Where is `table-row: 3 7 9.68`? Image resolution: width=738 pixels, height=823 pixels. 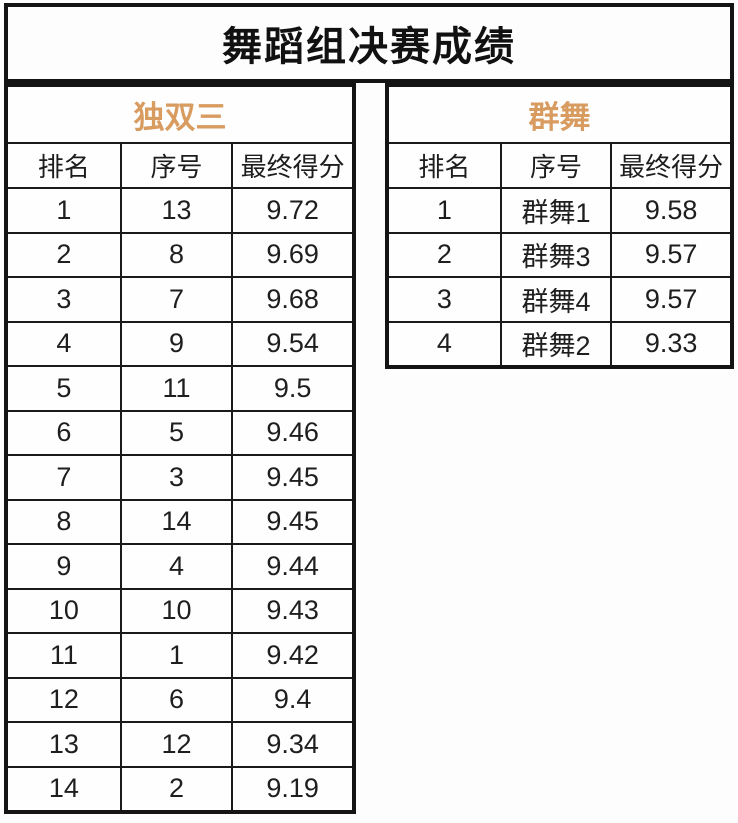
table-row: 3 7 9.68 is located at coordinates (180, 299).